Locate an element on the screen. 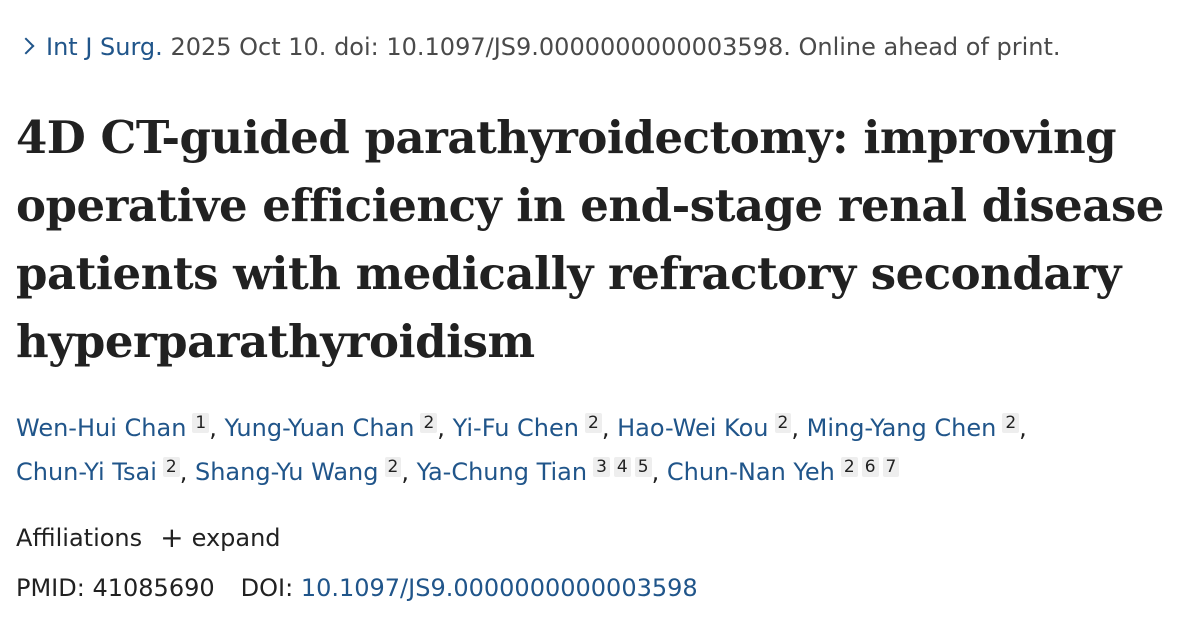 The height and width of the screenshot is (628, 1200). affiliations-row: Affiliations + expand is located at coordinates (148, 538).